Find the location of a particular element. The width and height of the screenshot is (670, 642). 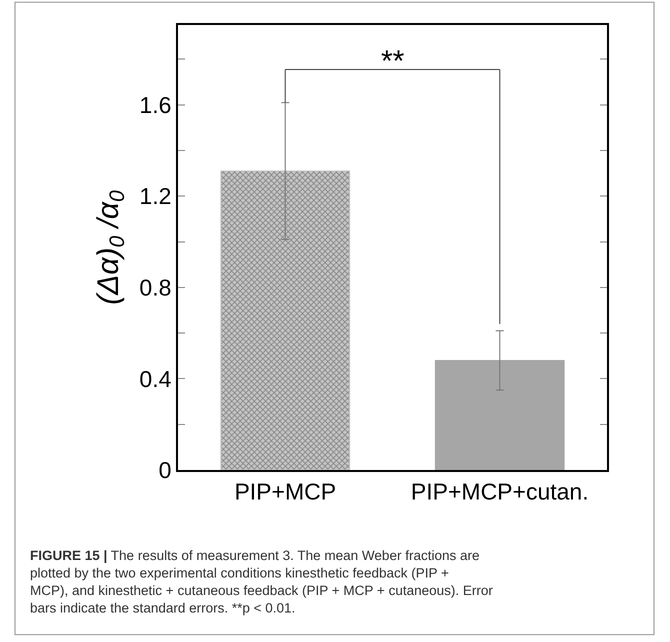

annotation: ** is located at coordinates (393, 61).